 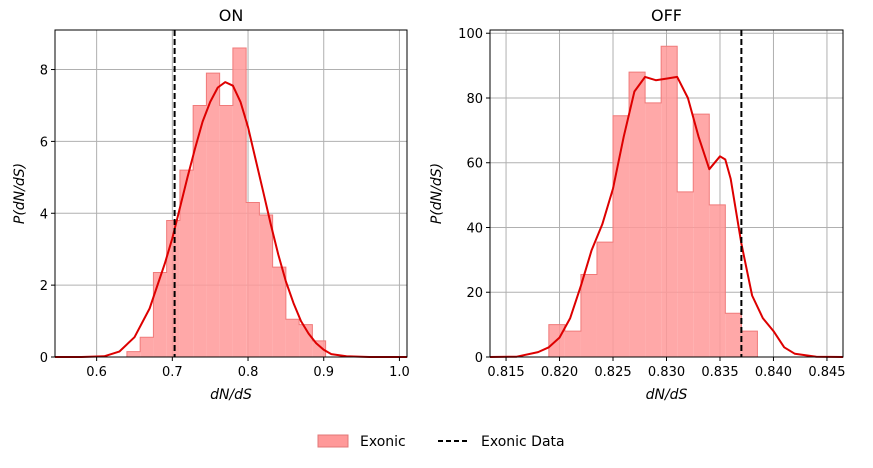 I want to click on subplot-title: OFF, so click(x=666, y=15).